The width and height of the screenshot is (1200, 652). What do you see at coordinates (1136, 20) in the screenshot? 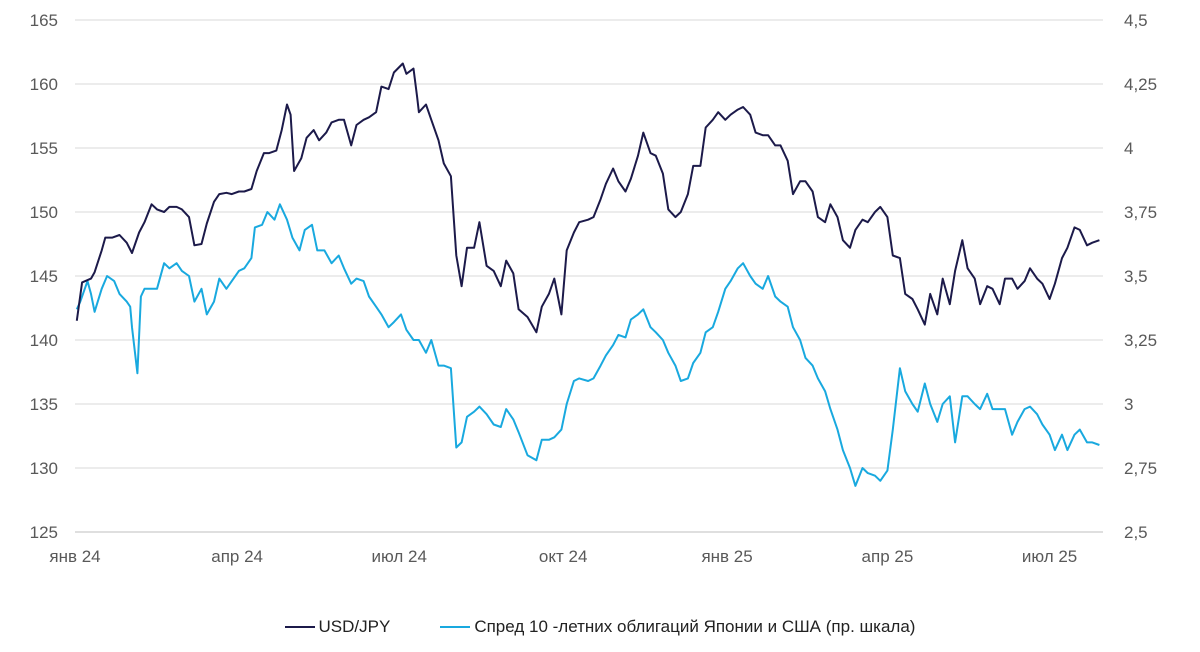
I see `right-tick-label: 4,5` at bounding box center [1136, 20].